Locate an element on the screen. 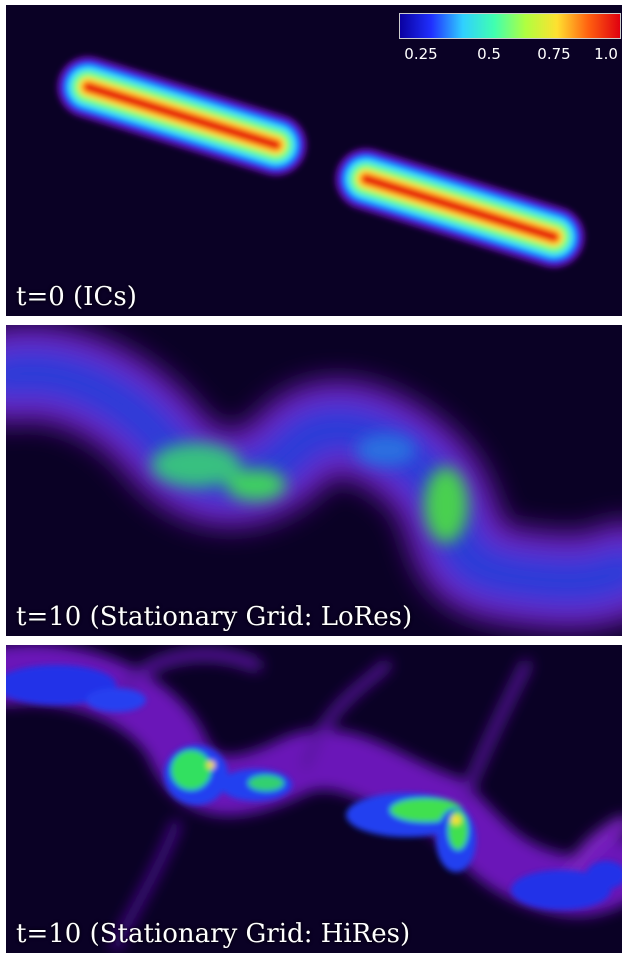  colorbar-tick-label: 1.0 is located at coordinates (606, 54).